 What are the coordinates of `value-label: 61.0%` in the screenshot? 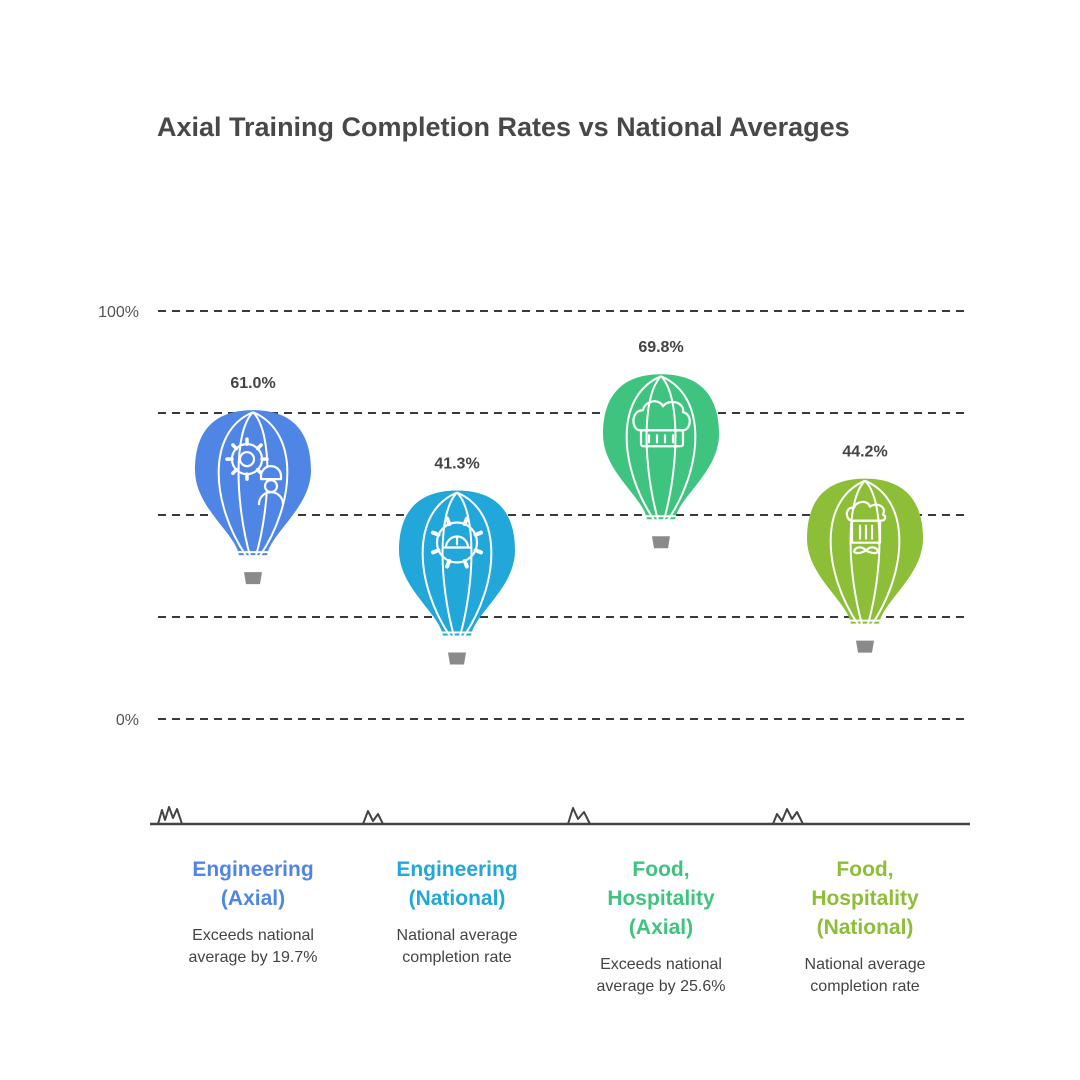 It's located at (252, 383).